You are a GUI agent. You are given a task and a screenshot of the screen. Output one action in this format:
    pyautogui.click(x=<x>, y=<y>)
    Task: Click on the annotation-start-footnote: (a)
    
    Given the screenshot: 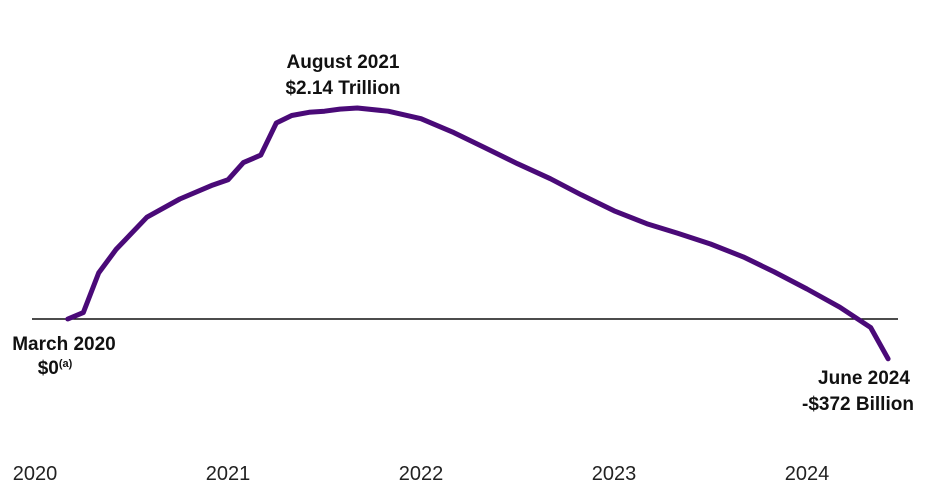 What is the action you would take?
    pyautogui.click(x=66, y=364)
    